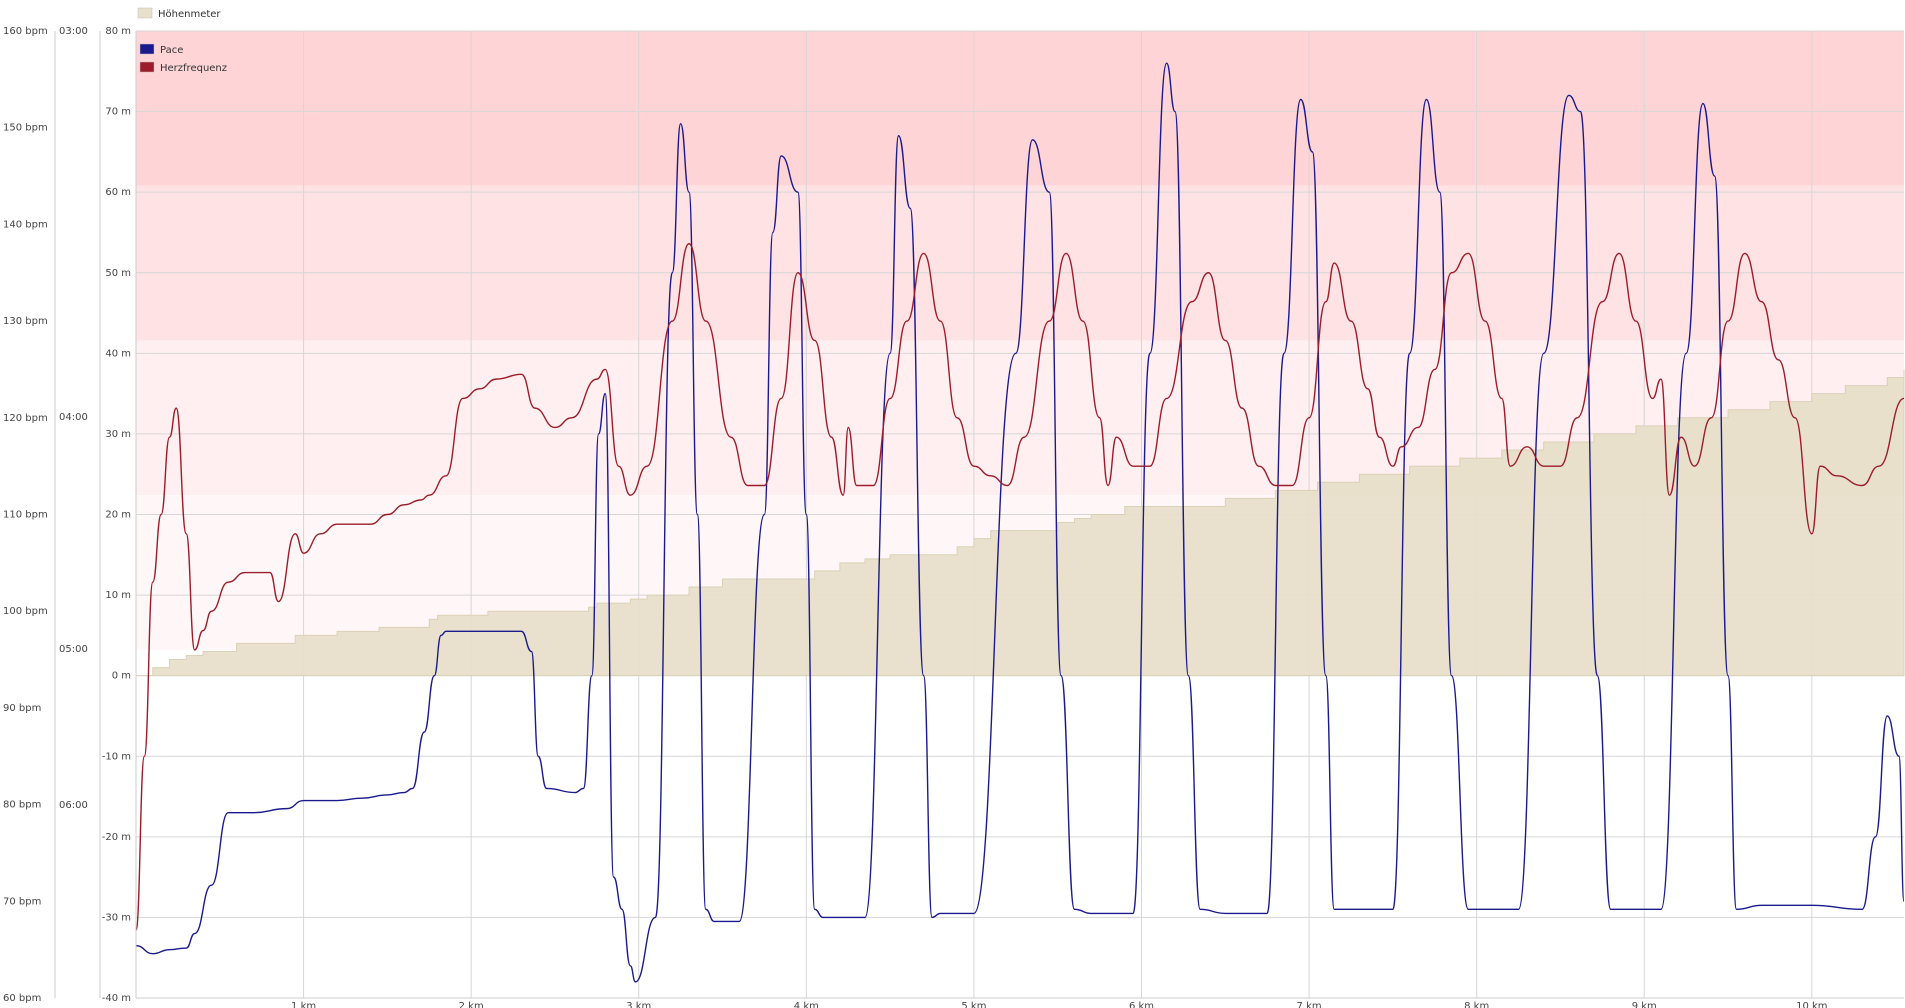 This screenshot has height=1008, width=1905. Describe the element at coordinates (118, 595) in the screenshot. I see `tick-label-elevation: 10 m` at that location.